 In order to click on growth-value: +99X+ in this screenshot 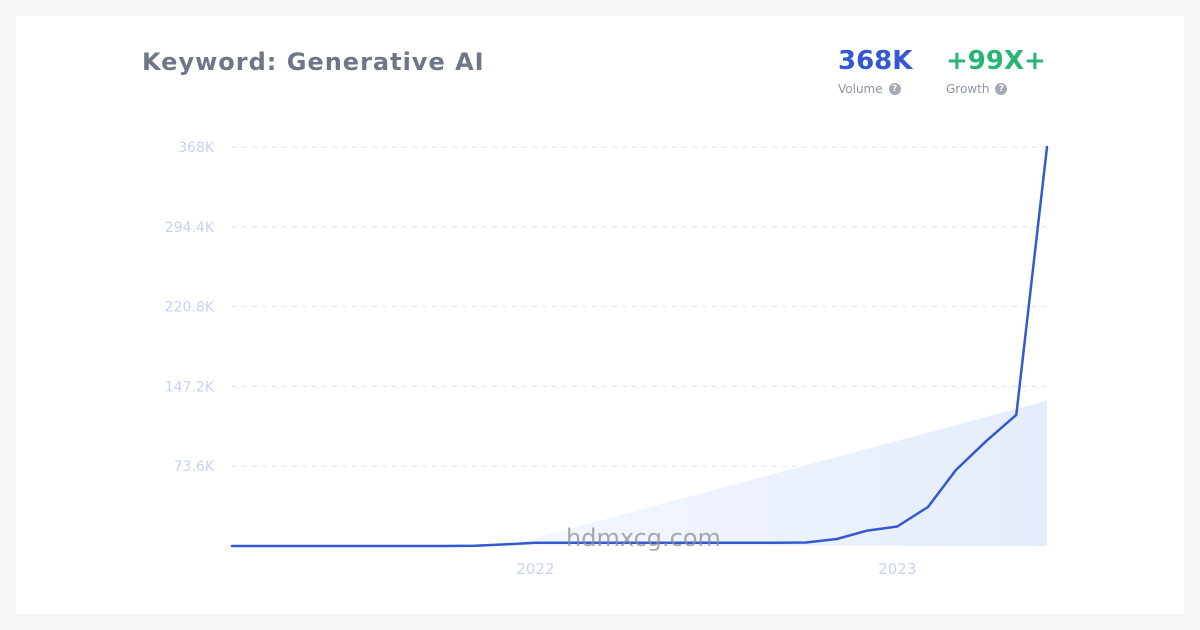, I will do `click(996, 61)`.